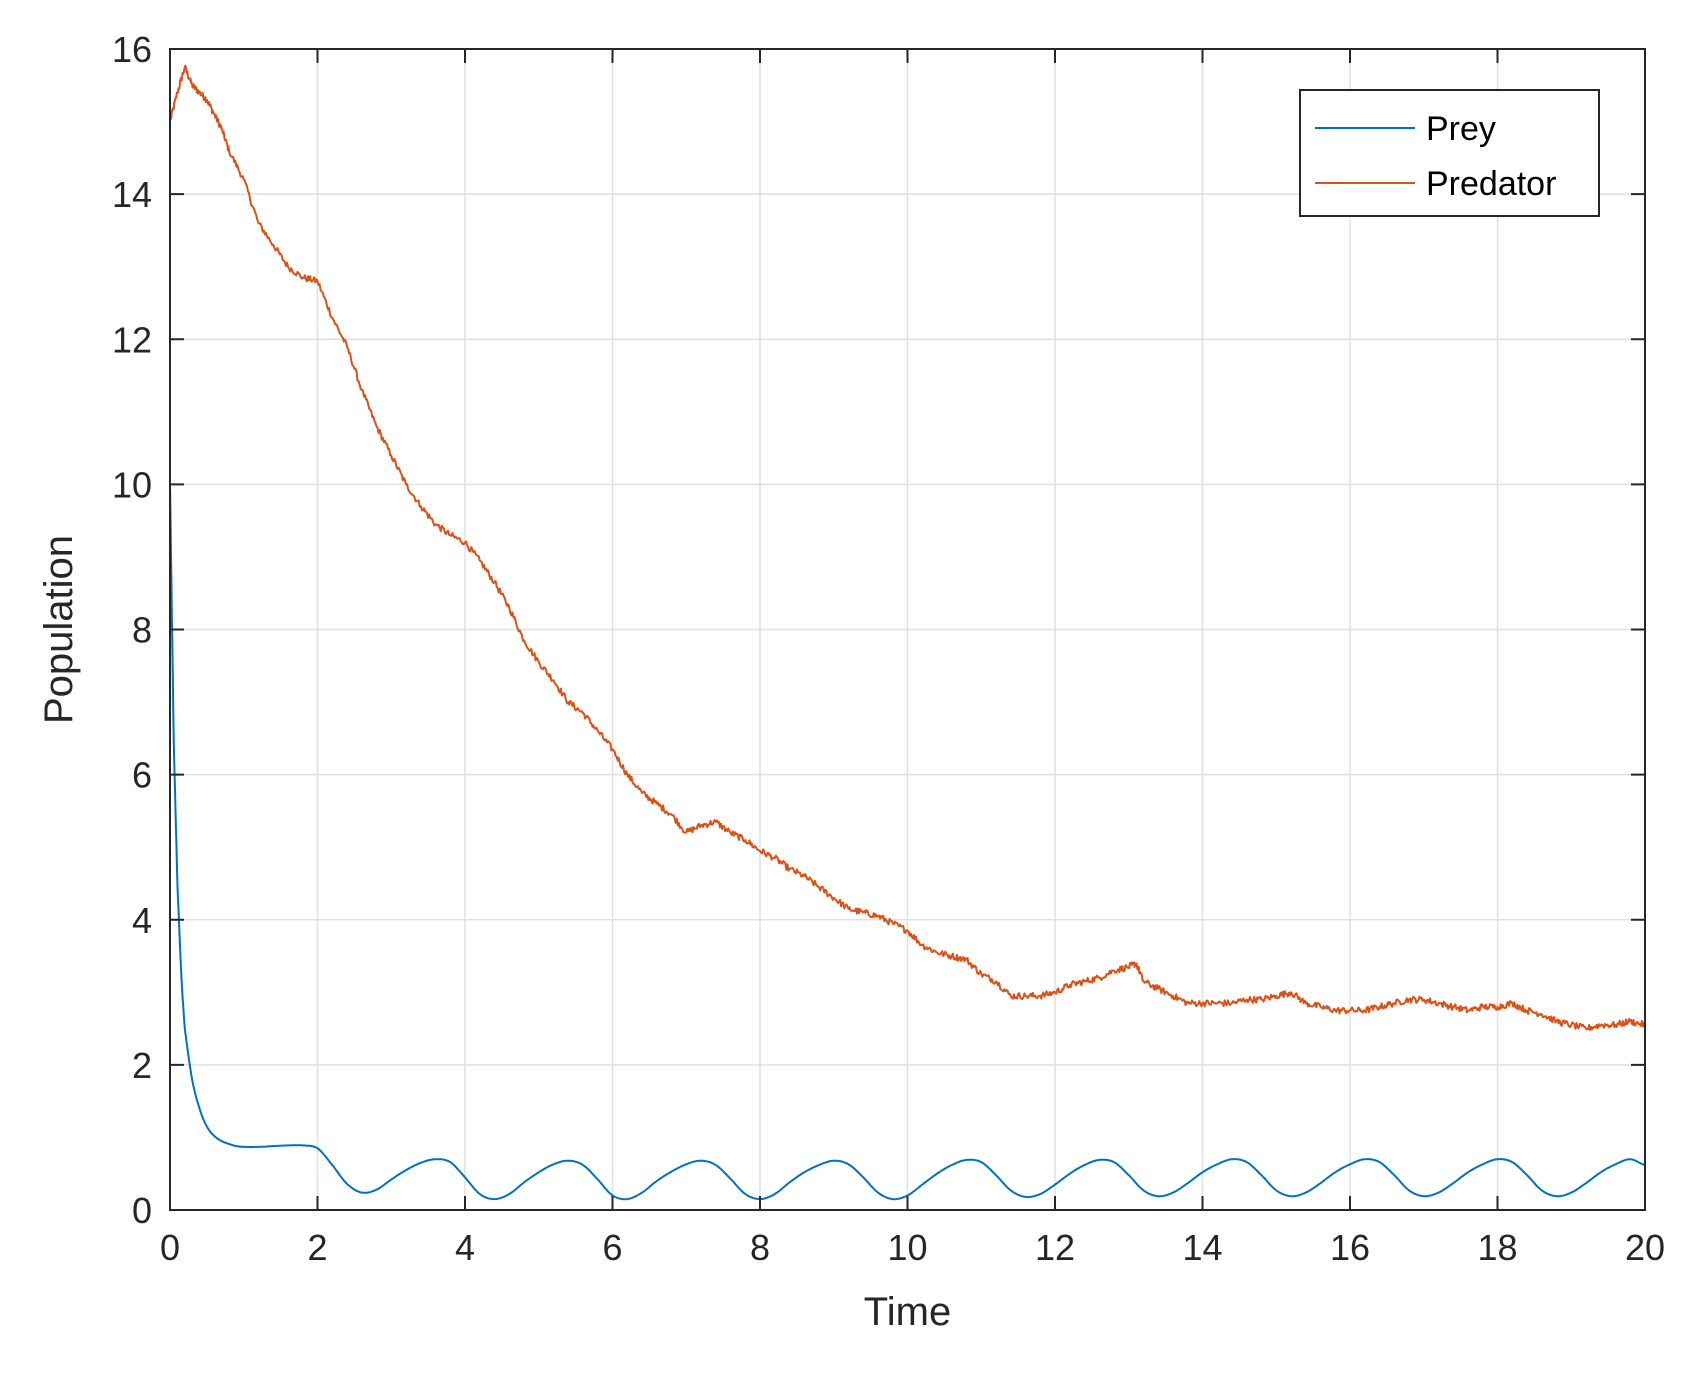 The width and height of the screenshot is (1694, 1375). I want to click on x-tick-label: 8, so click(760, 1247).